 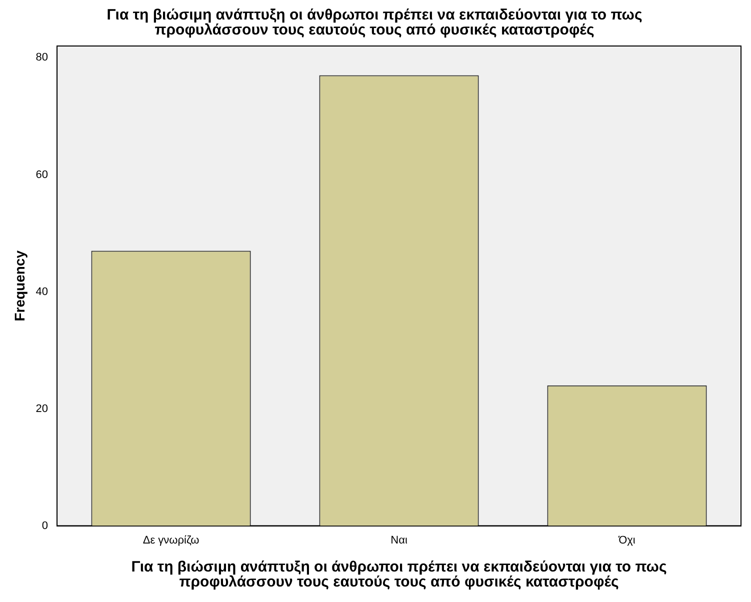 I want to click on x-axis-title: Για τη βιώσιμη ανάπτυξη οι άνθρωποι πρέπει να εκπαιδεύονται για το πως προφυλάσσουν τους εαυτούς τους από φυσικές καταστροφές, so click(x=399, y=574).